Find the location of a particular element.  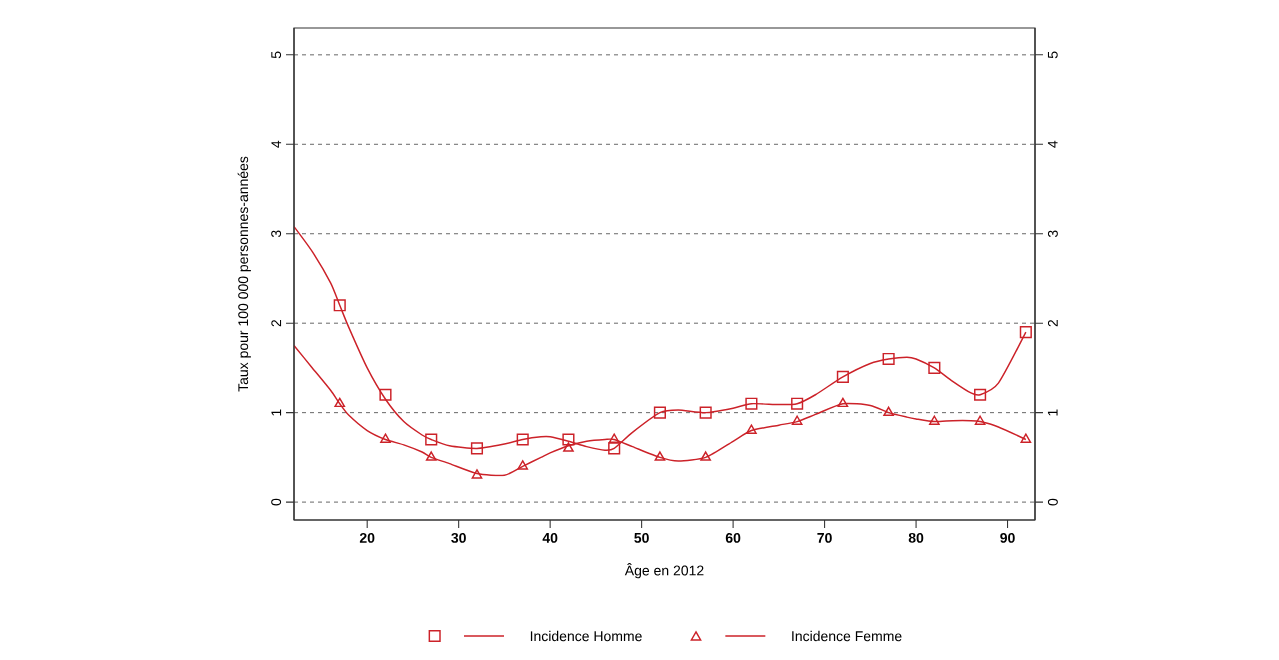

x-tick-label: 70 is located at coordinates (824, 537).